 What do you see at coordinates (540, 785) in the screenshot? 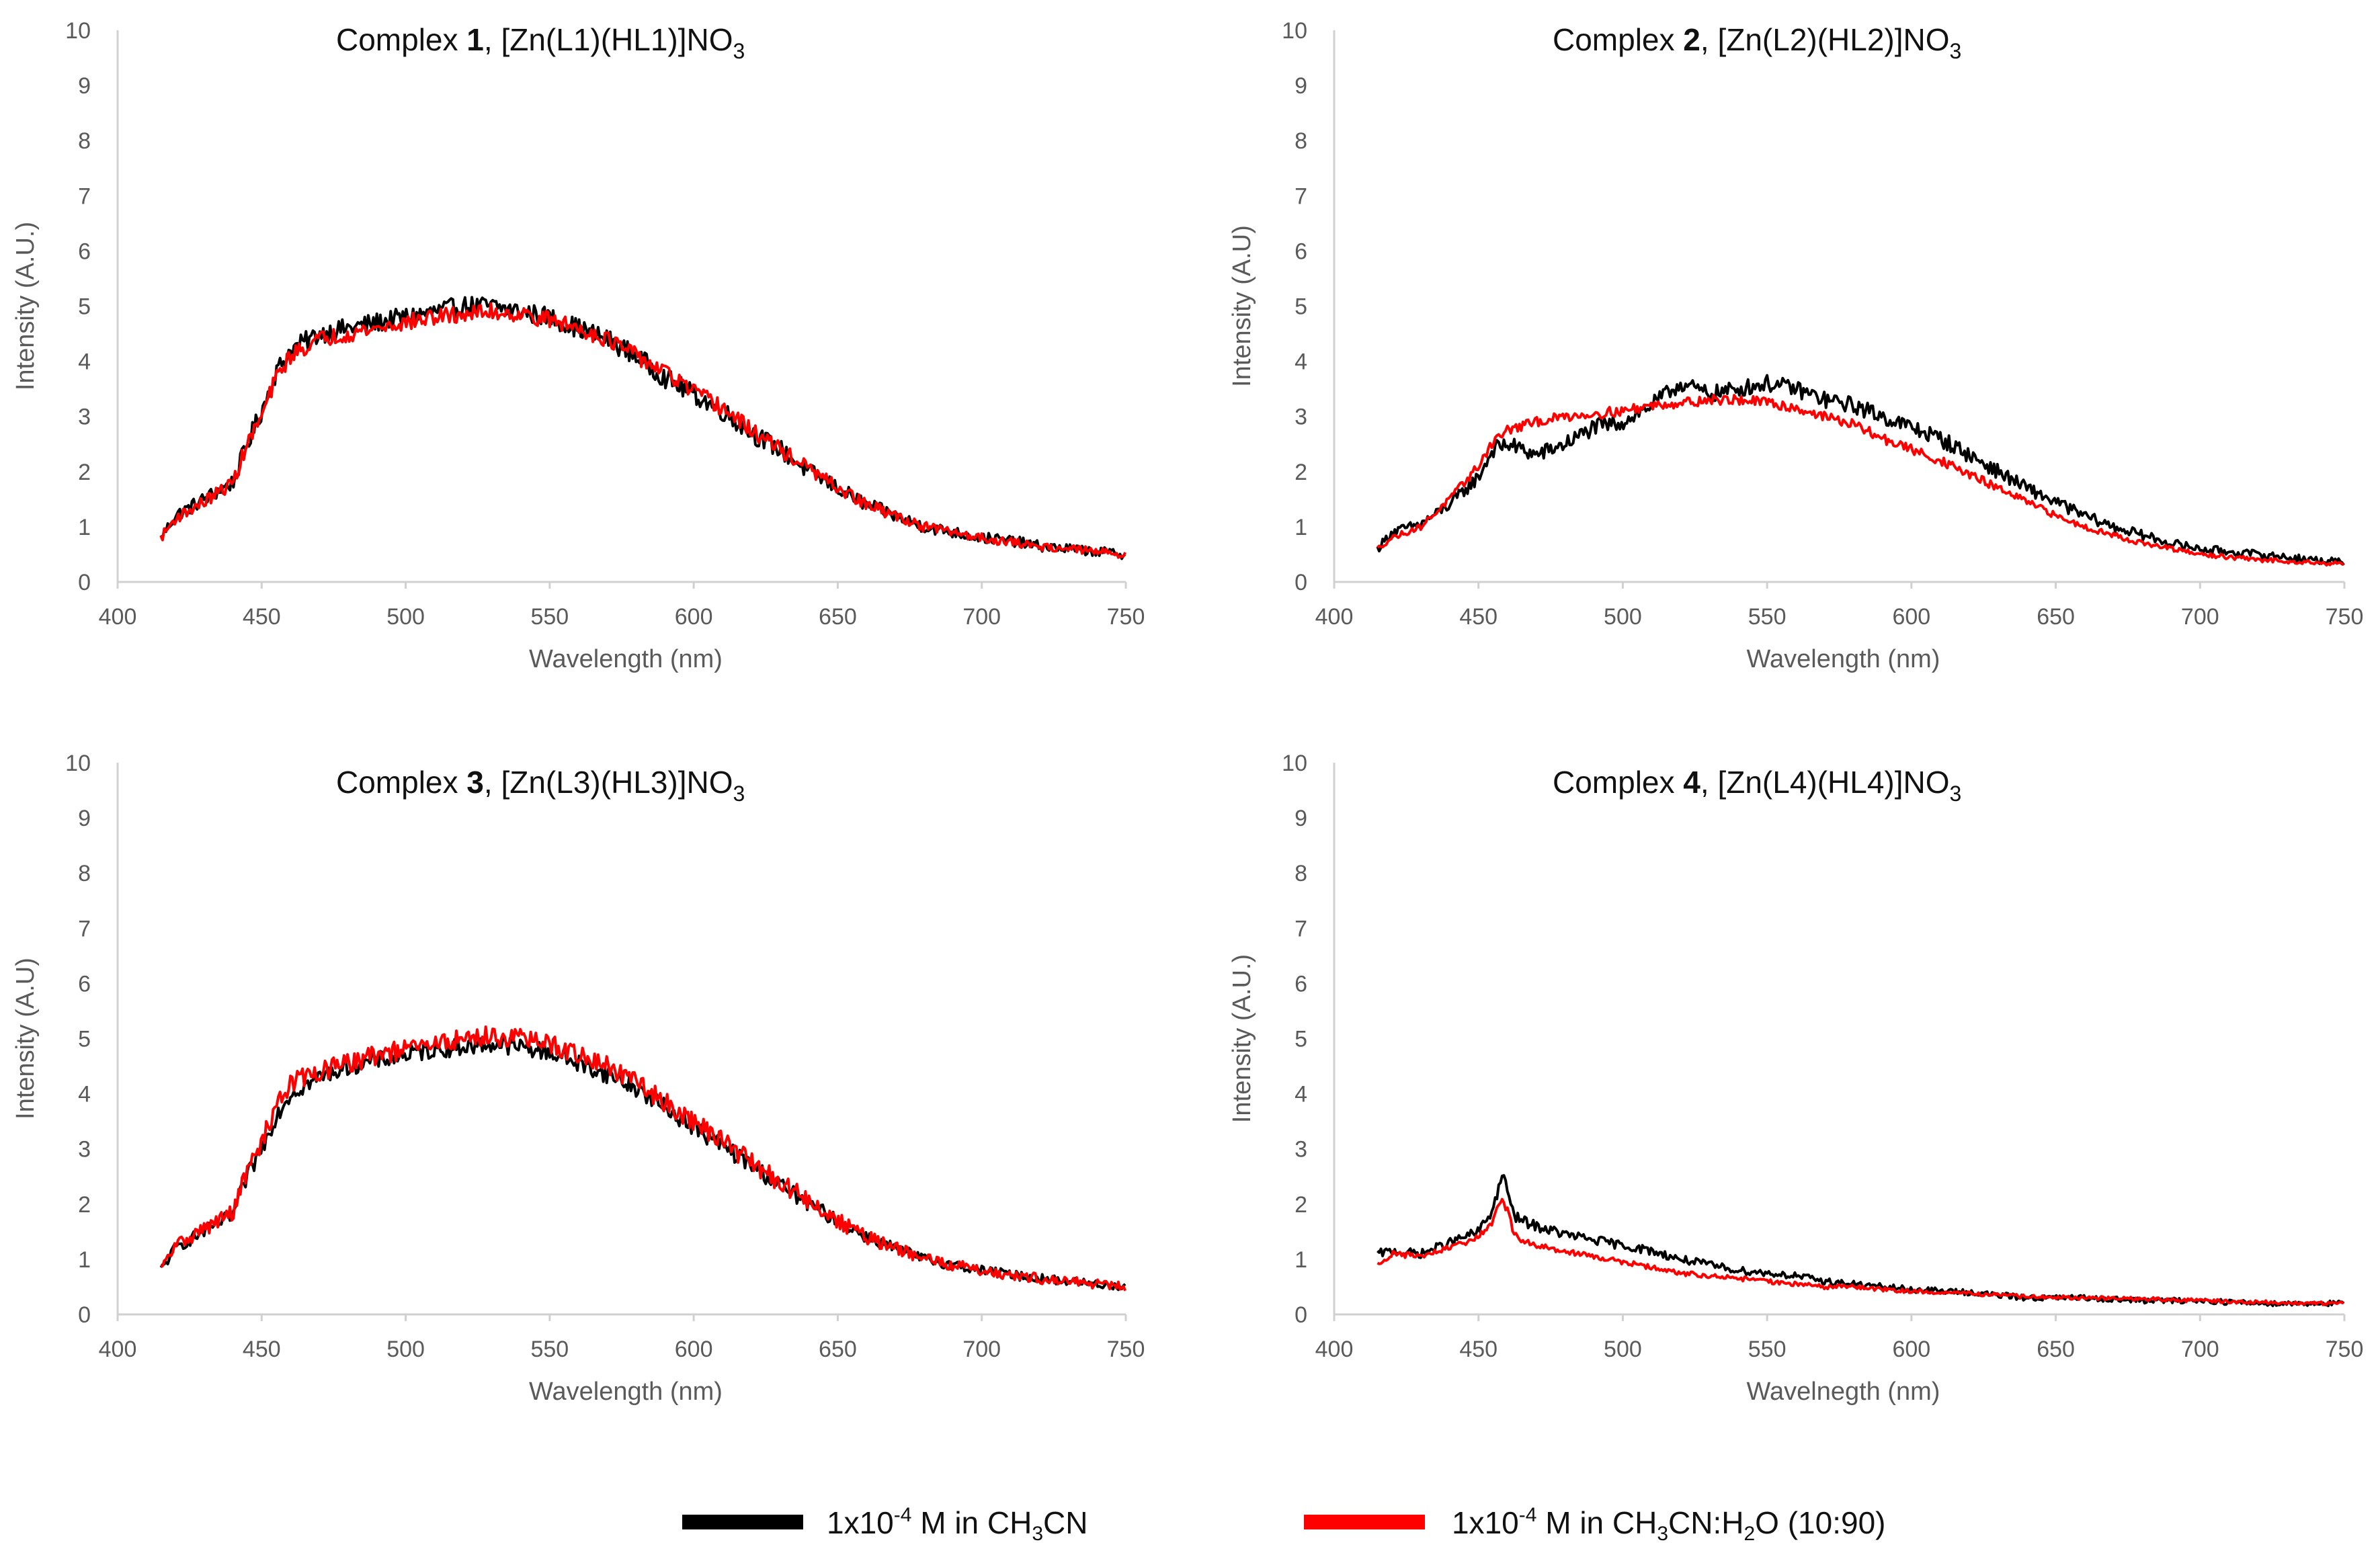
I see `chart-title: Complex 3, [Zn(L3)(HL3)]NO3` at bounding box center [540, 785].